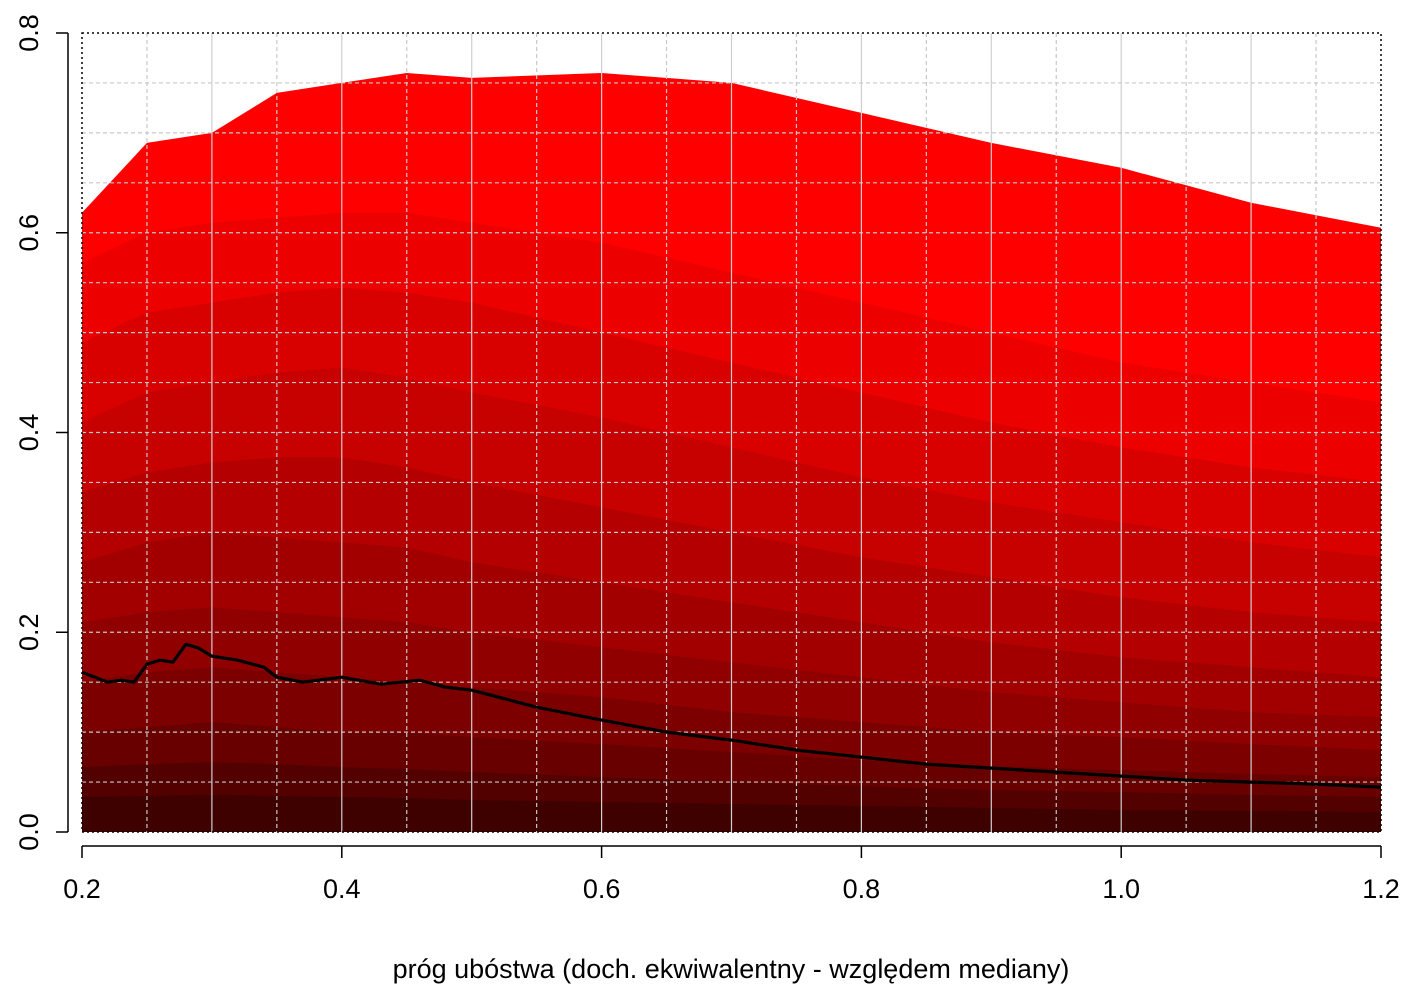 This screenshot has height=986, width=1406. What do you see at coordinates (29, 33) in the screenshot?
I see `y-tick-label: 0.8` at bounding box center [29, 33].